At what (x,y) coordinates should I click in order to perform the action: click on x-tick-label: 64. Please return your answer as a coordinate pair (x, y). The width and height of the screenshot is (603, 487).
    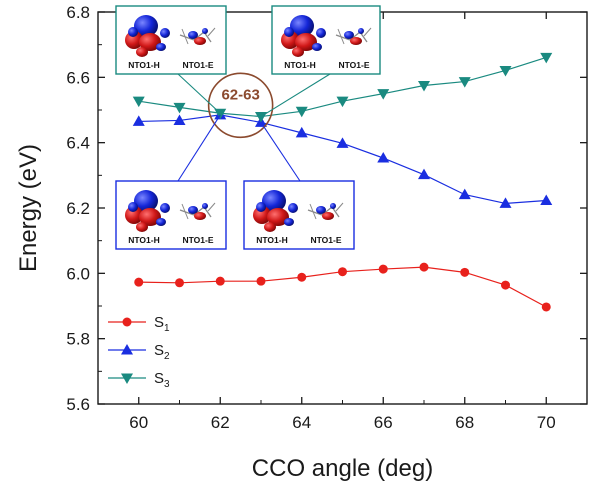
    Looking at the image, I should click on (301, 422).